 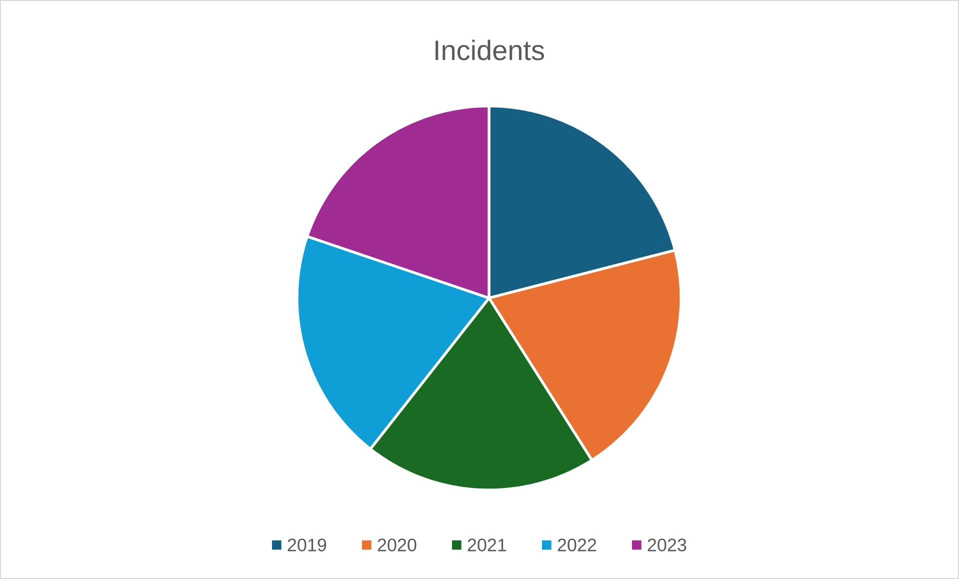 What do you see at coordinates (487, 545) in the screenshot?
I see `legend-label: 2021` at bounding box center [487, 545].